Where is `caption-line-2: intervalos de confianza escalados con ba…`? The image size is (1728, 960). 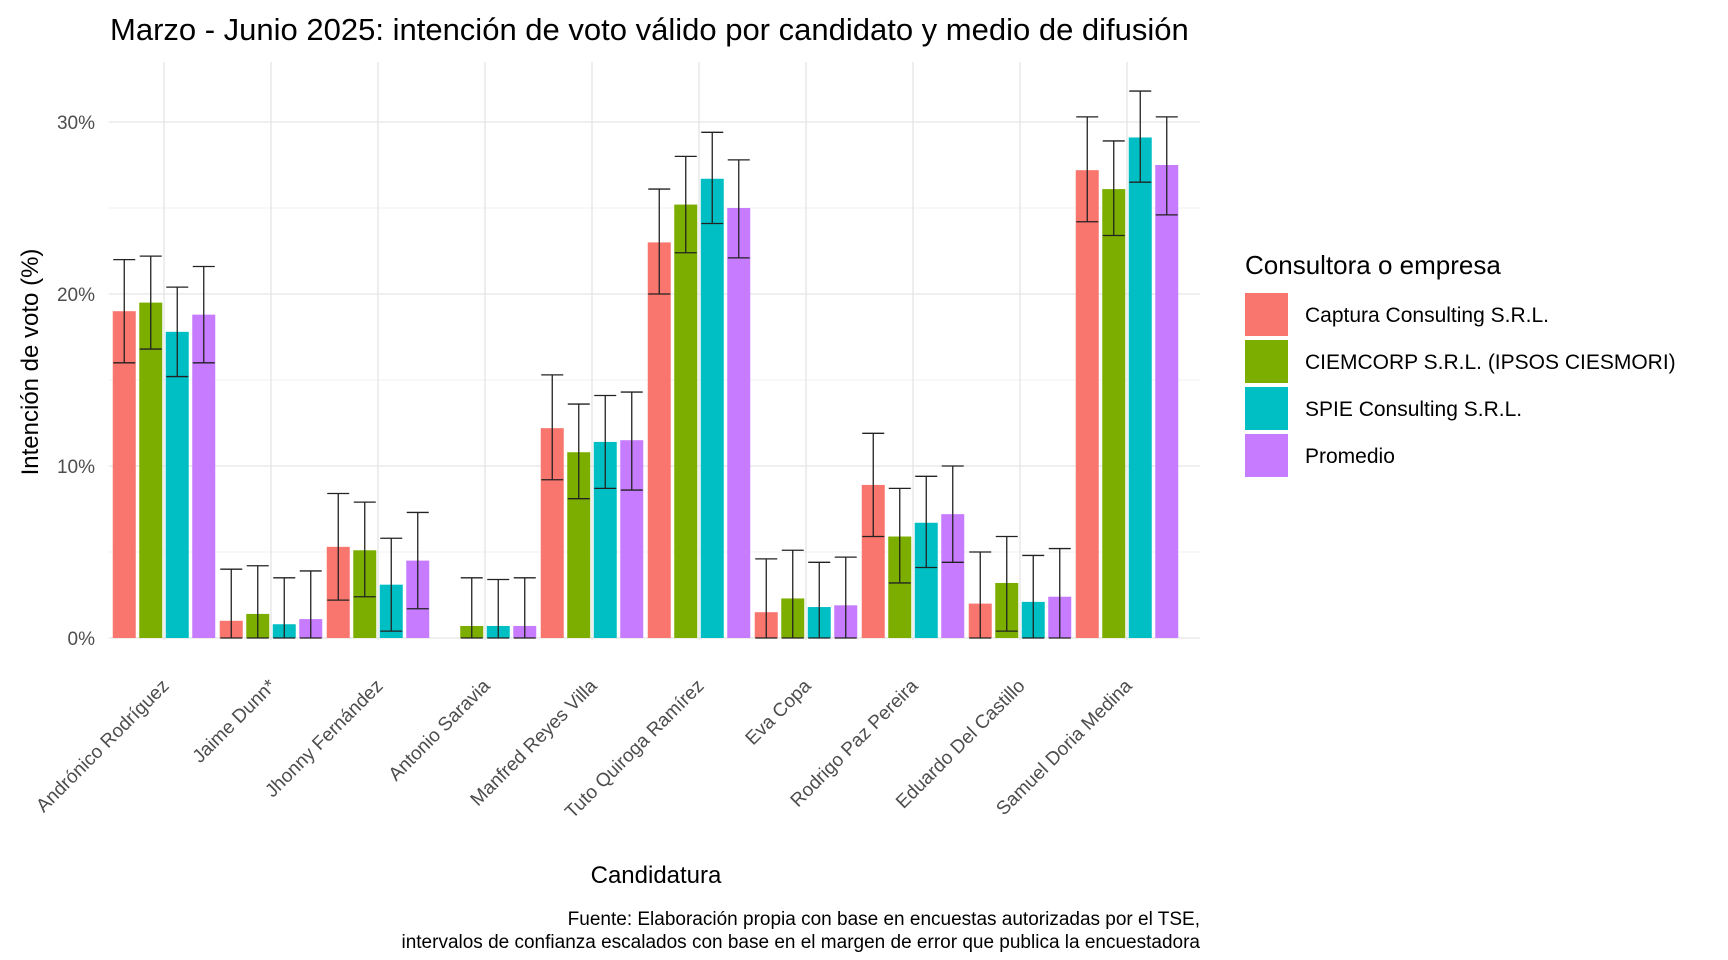
caption-line-2: intervalos de confianza escalados con ba… is located at coordinates (800, 942).